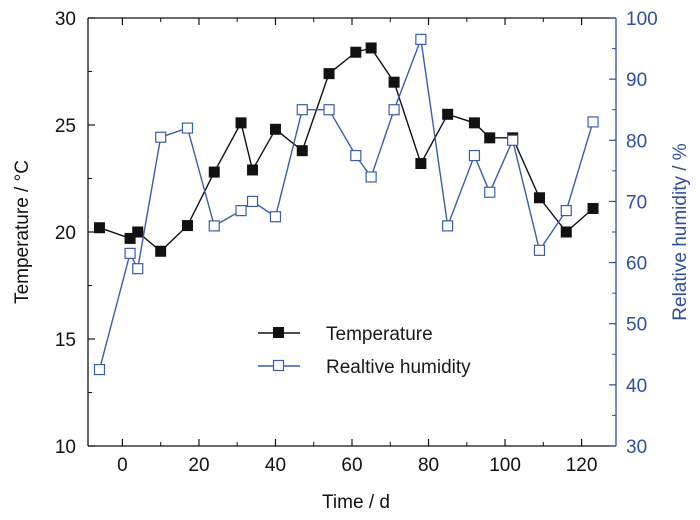 Image resolution: width=700 pixels, height=520 pixels. What do you see at coordinates (364, 351) in the screenshot?
I see `legend: Temperature Realtive humidity` at bounding box center [364, 351].